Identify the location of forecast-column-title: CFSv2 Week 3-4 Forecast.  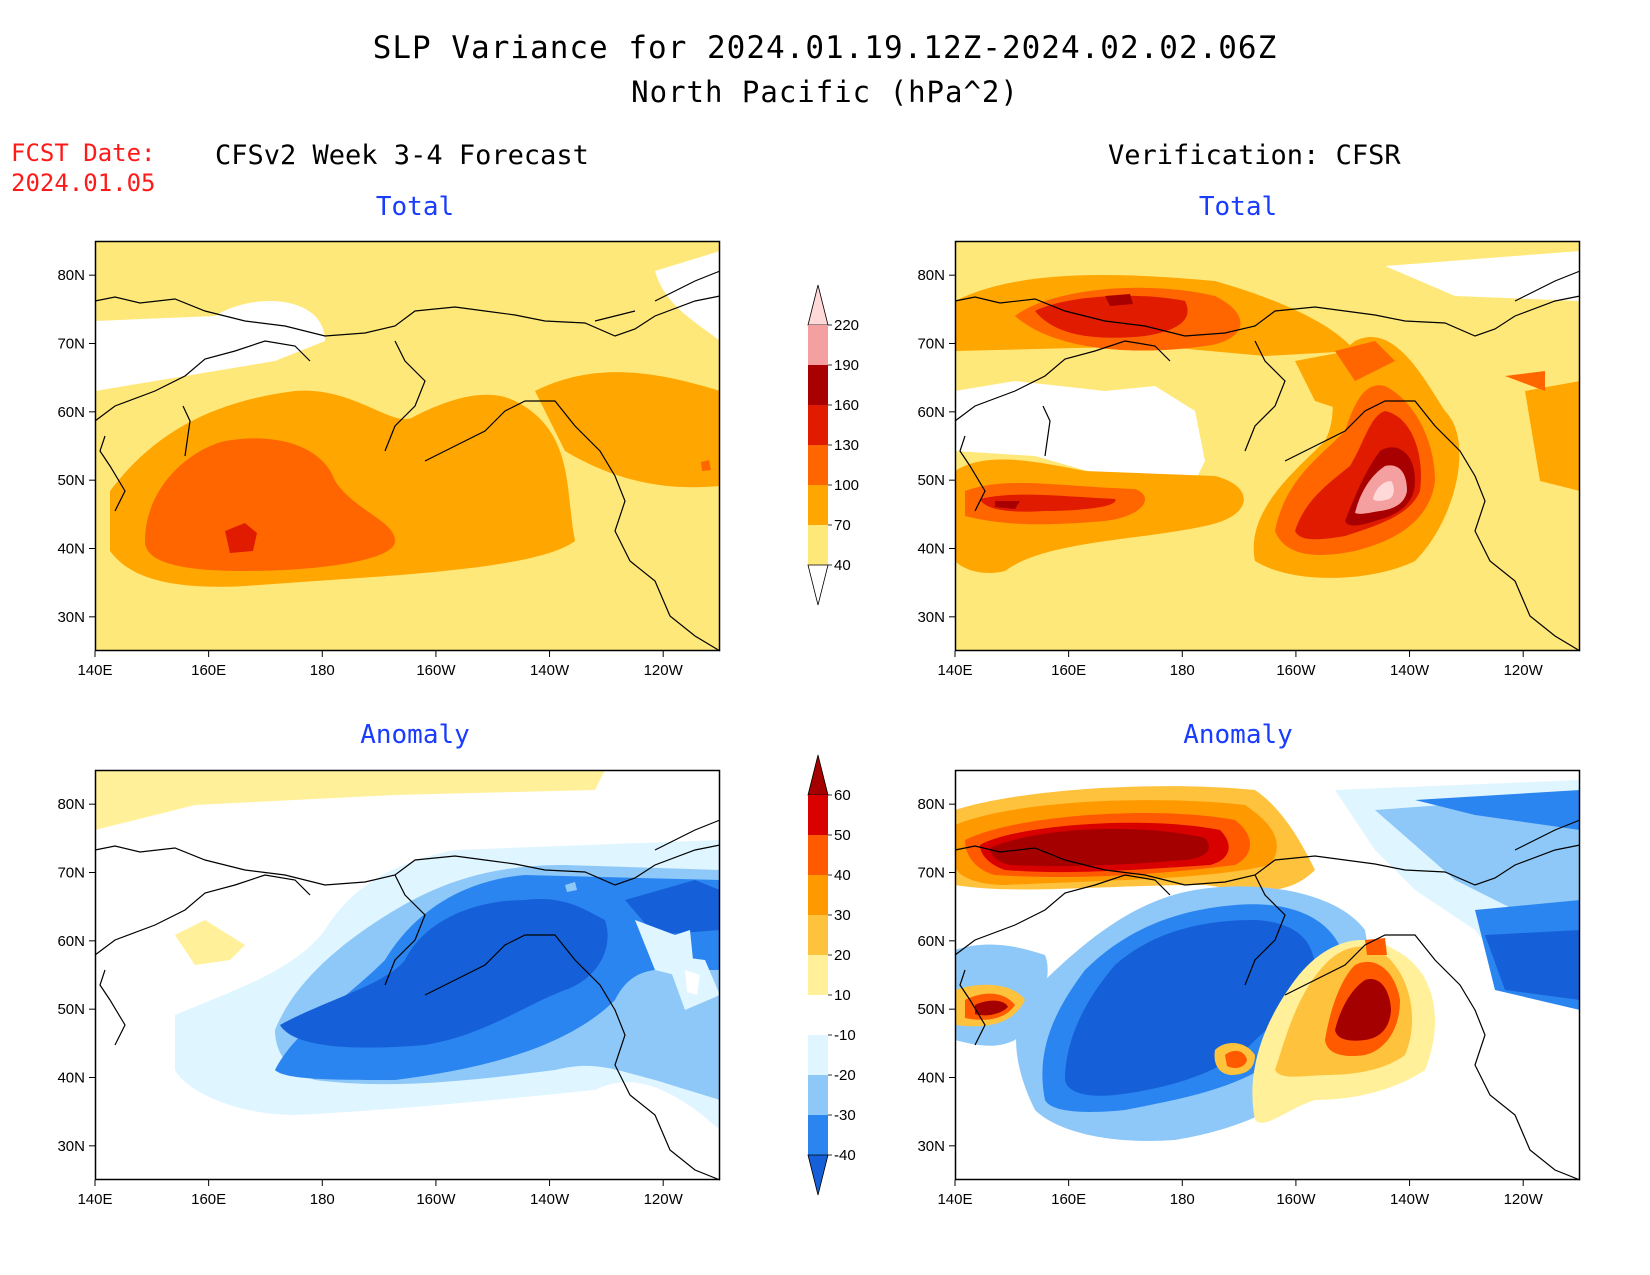
(402, 155).